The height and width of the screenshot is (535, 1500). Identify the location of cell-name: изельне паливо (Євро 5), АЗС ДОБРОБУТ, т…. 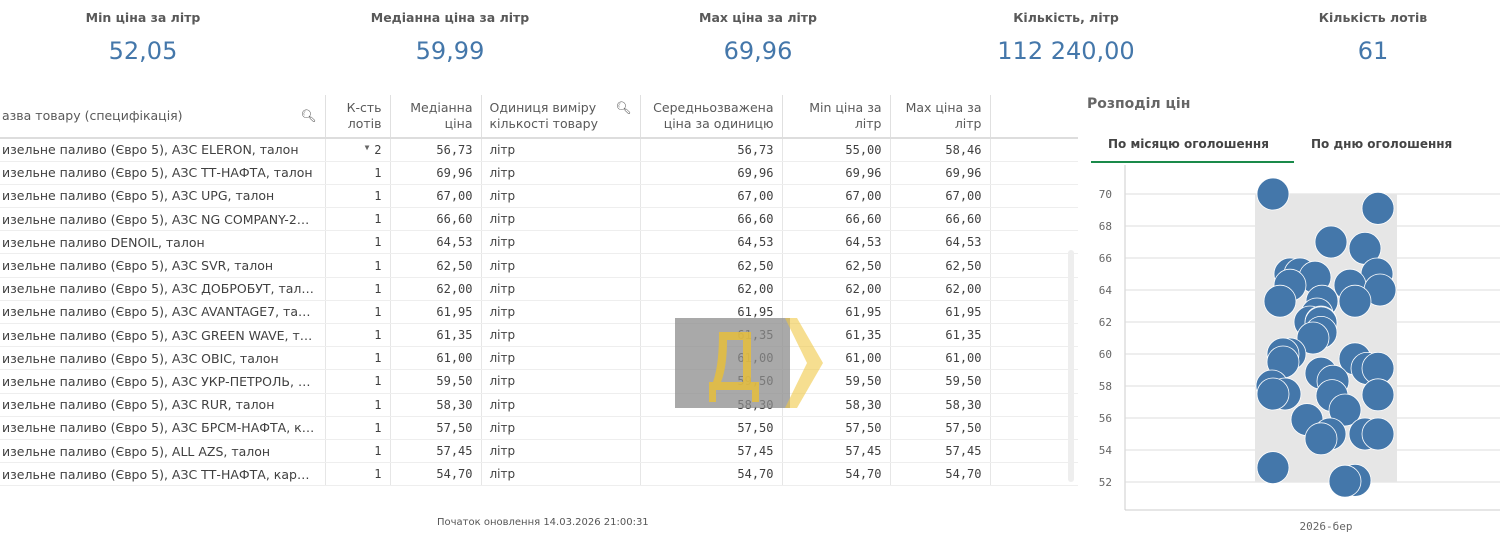
(163, 289).